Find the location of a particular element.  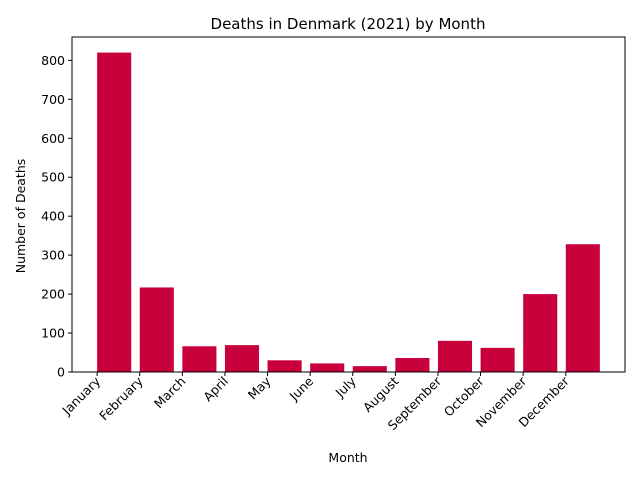

y-tick-label: 400 is located at coordinates (53, 216).